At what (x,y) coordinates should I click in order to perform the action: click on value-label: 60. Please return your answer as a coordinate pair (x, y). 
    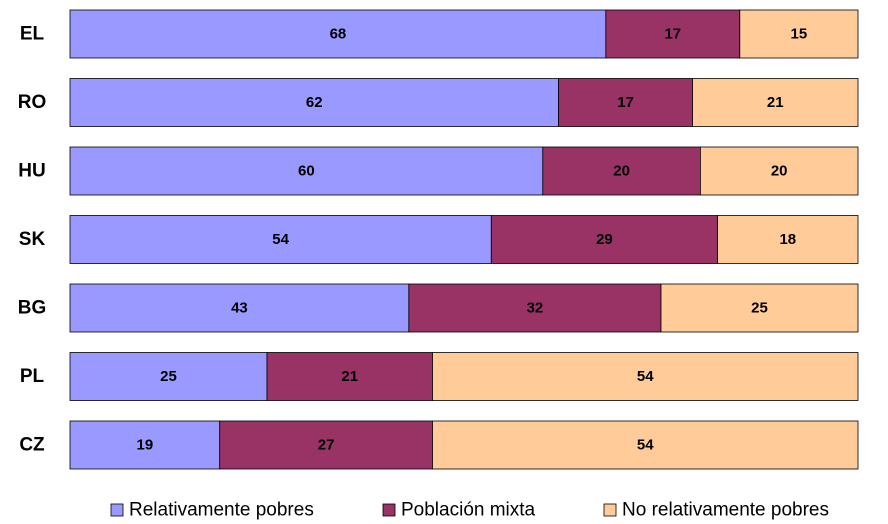
    Looking at the image, I should click on (306, 171).